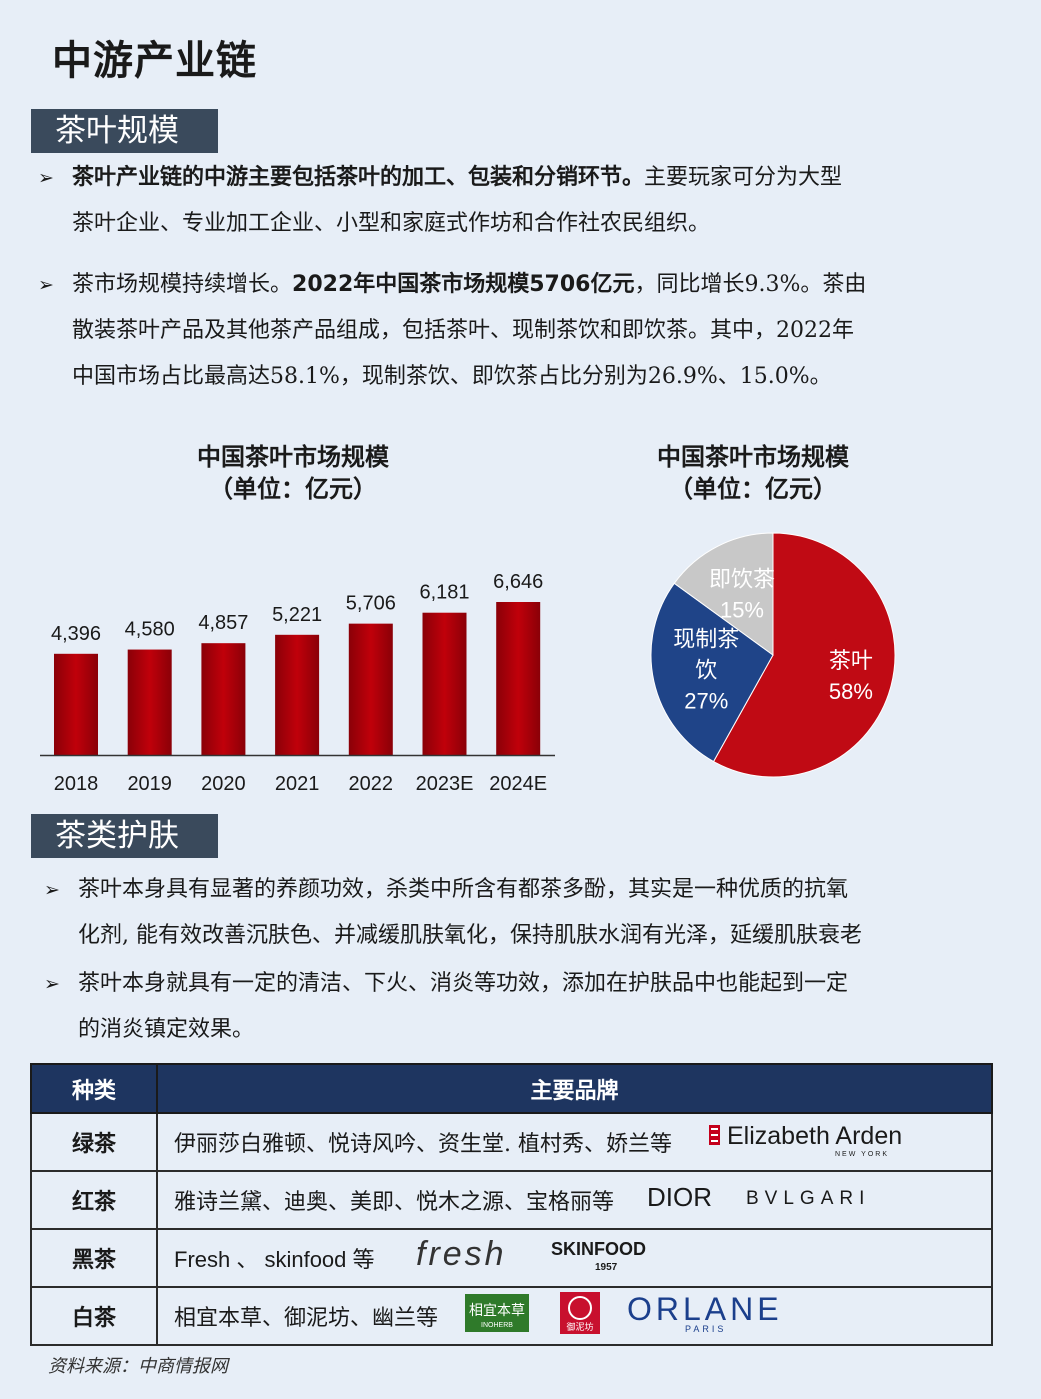 This screenshot has height=1399, width=1041. Describe the element at coordinates (574, 1088) in the screenshot. I see `table-header-brands: 主要品牌` at that location.